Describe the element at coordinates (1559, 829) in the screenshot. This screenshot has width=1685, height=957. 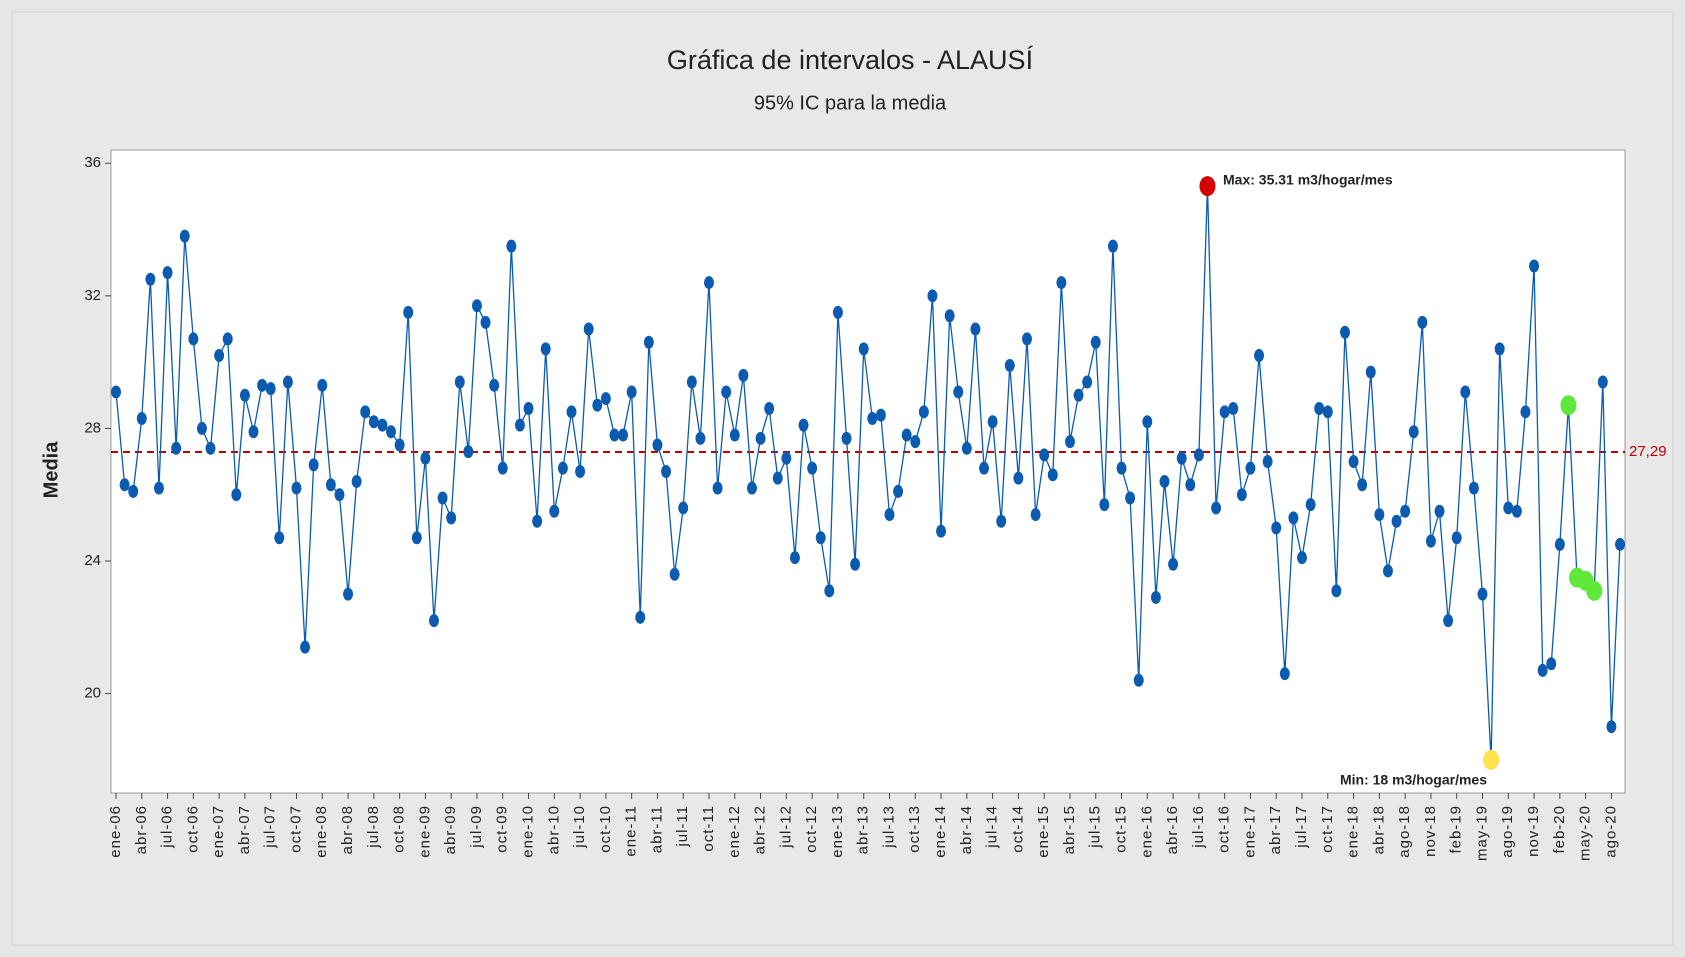
I see `x-tick-label: feb-20` at that location.